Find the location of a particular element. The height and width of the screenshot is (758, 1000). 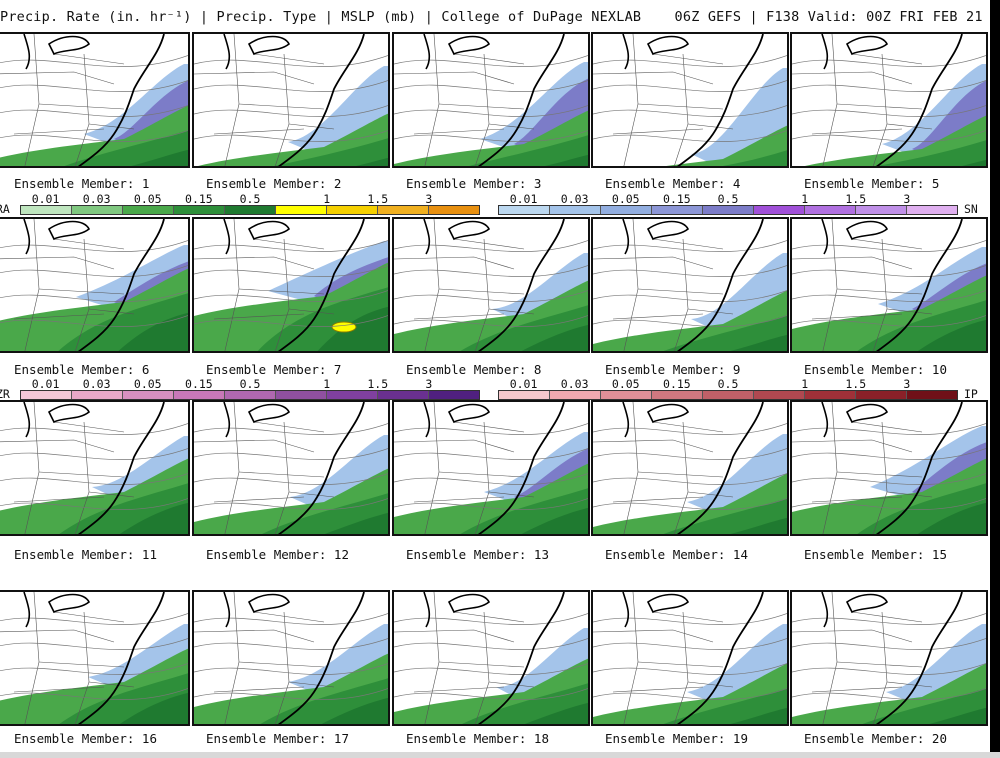

legend-ice-pellets-code: IP is located at coordinates (971, 394).